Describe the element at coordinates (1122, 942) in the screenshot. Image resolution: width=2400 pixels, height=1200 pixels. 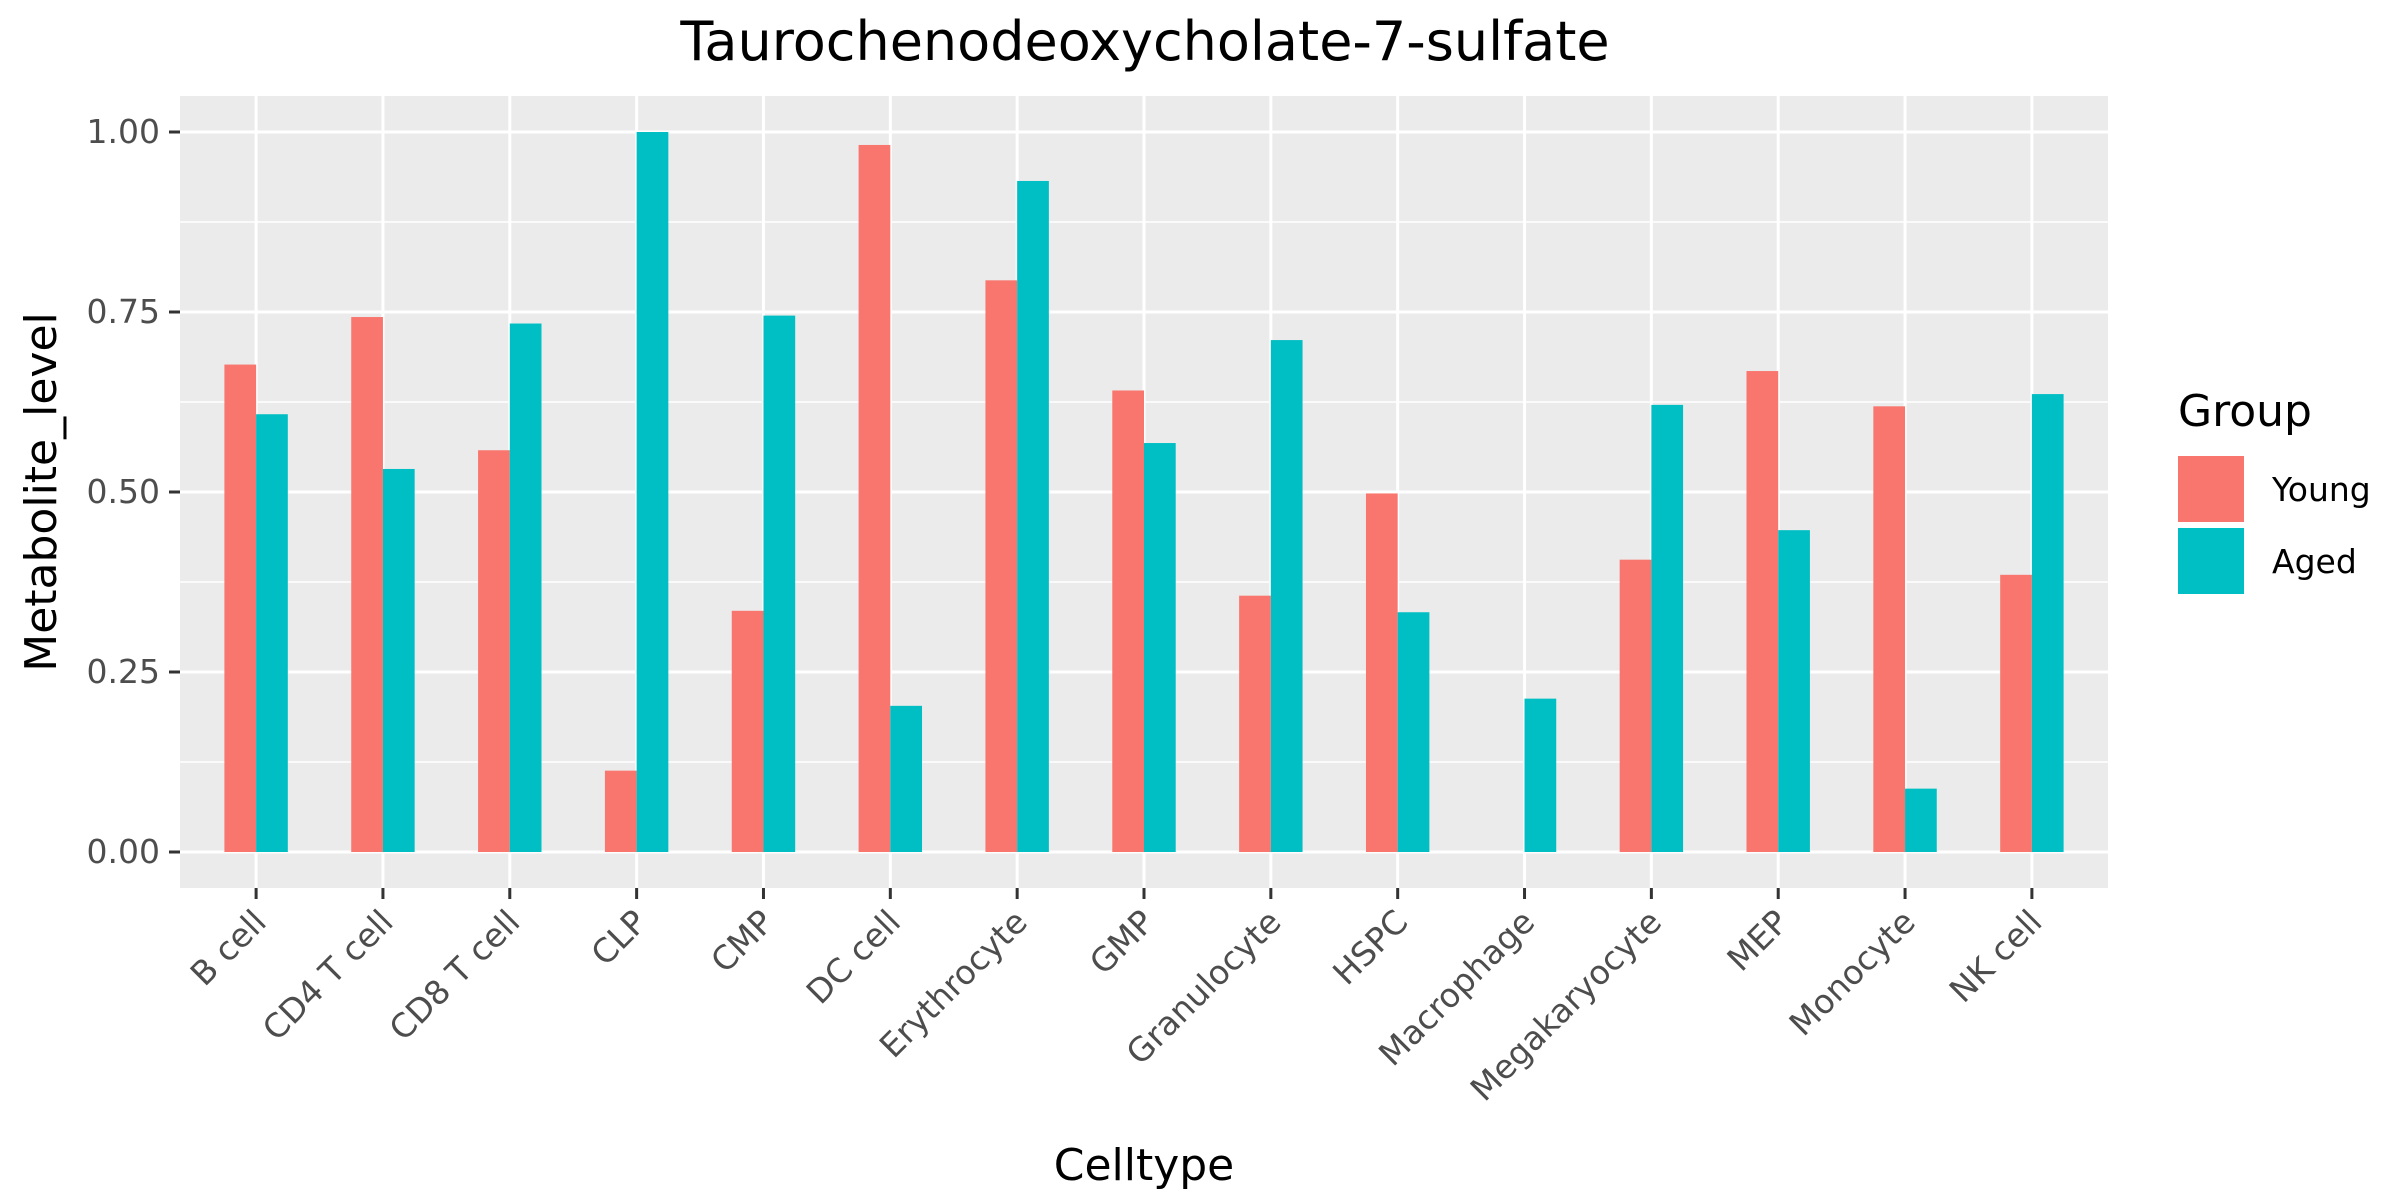
I see `x-tick-label: GMP` at that location.